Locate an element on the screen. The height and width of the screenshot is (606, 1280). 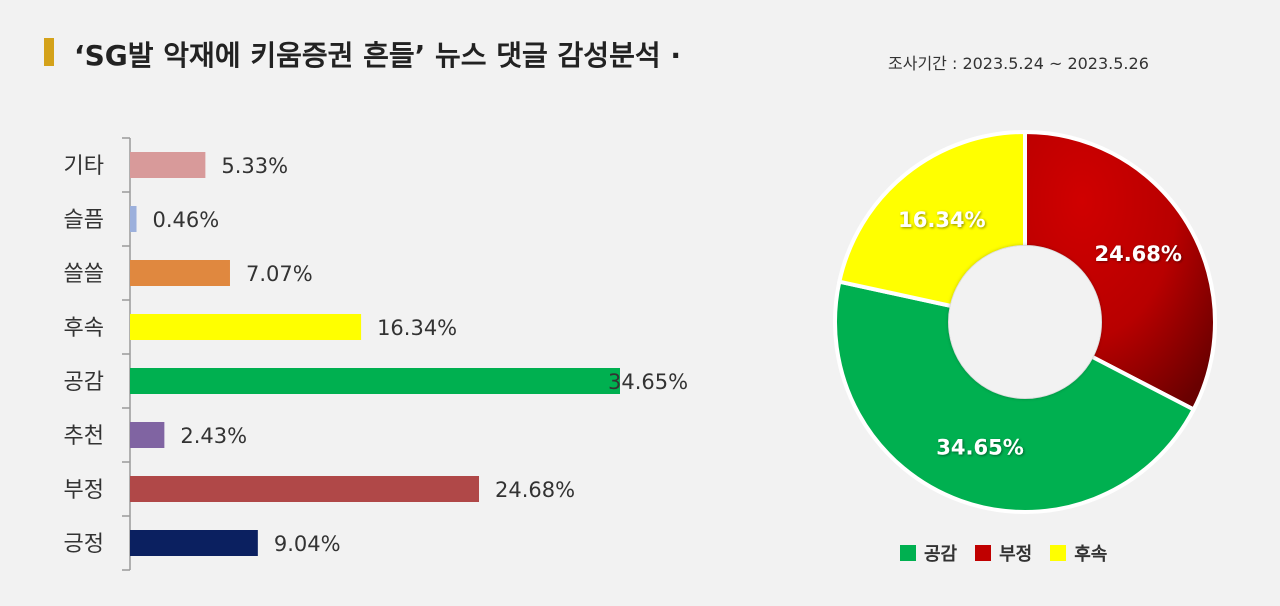
bar-value-label: 7.07% is located at coordinates (279, 274).